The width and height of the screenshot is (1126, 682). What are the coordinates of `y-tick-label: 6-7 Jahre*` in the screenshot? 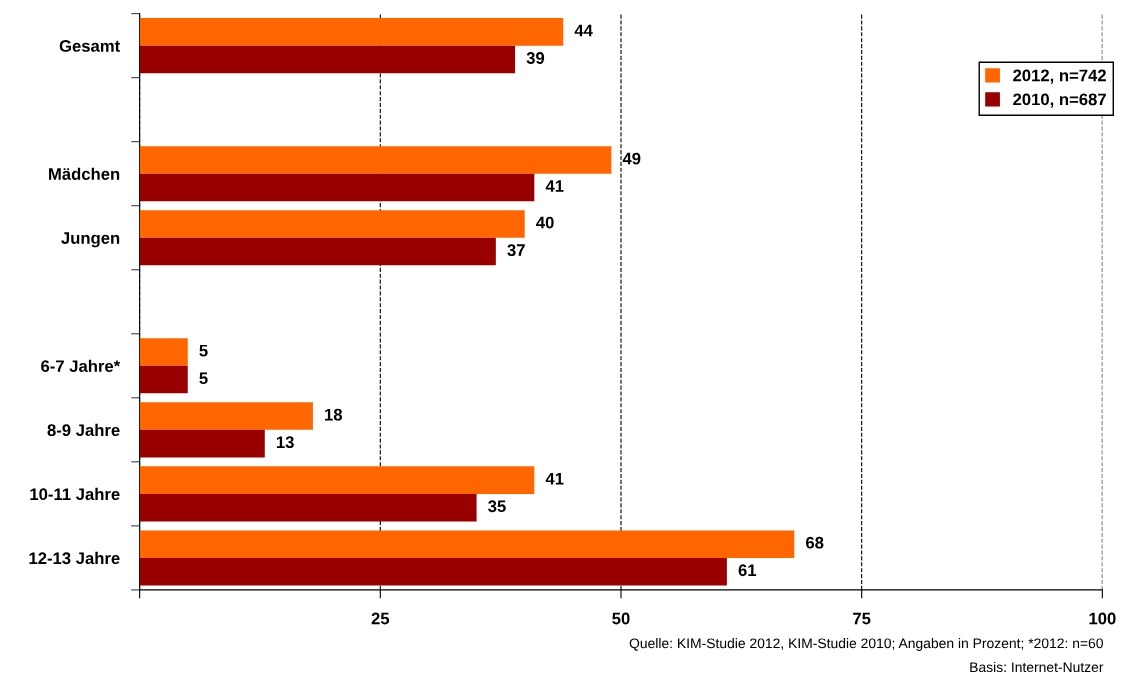 It's located at (81, 366).